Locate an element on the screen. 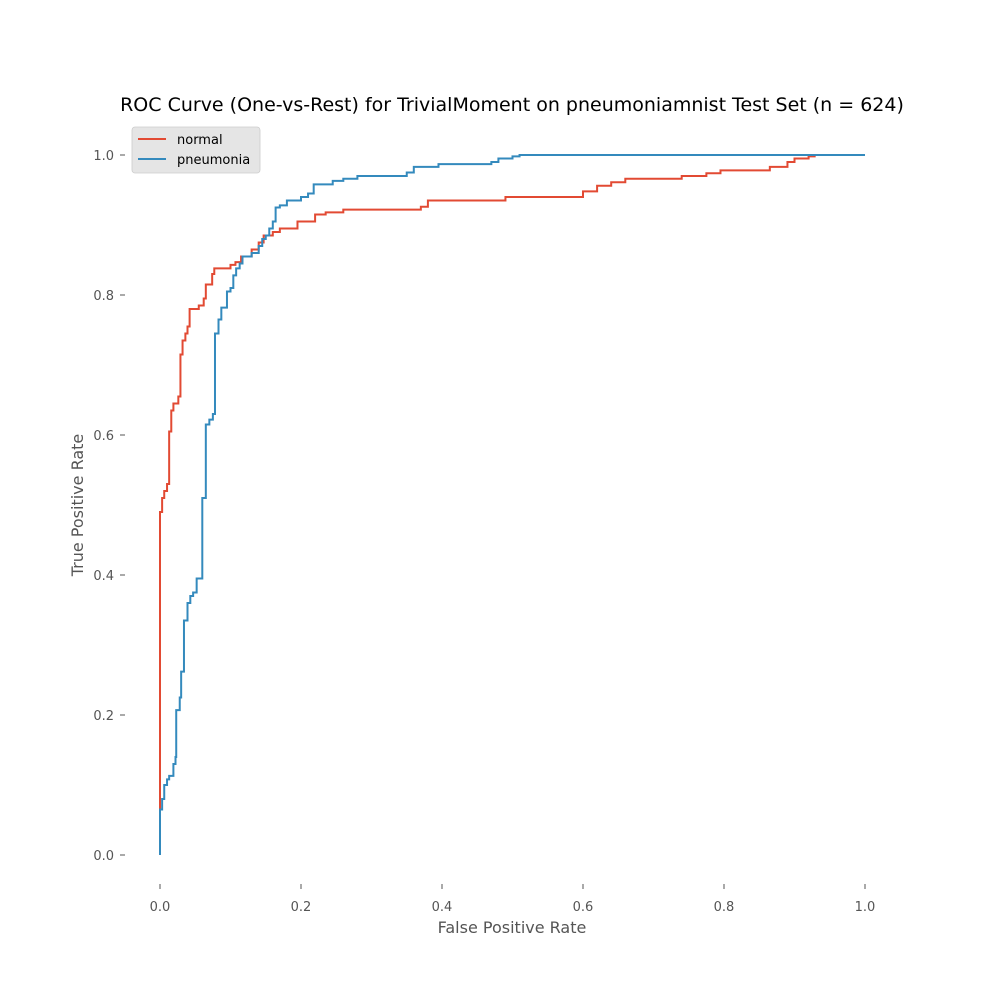 Image resolution: width=1000 pixels, height=1000 pixels. legend-label-pneumonia: pneumonia is located at coordinates (213, 160).